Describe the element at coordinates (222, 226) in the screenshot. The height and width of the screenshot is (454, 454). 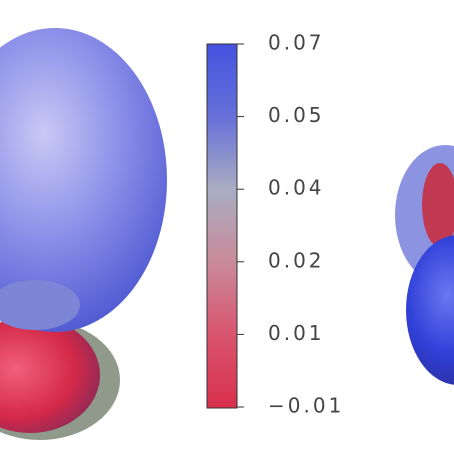
I see `colorbar-gradient` at that location.